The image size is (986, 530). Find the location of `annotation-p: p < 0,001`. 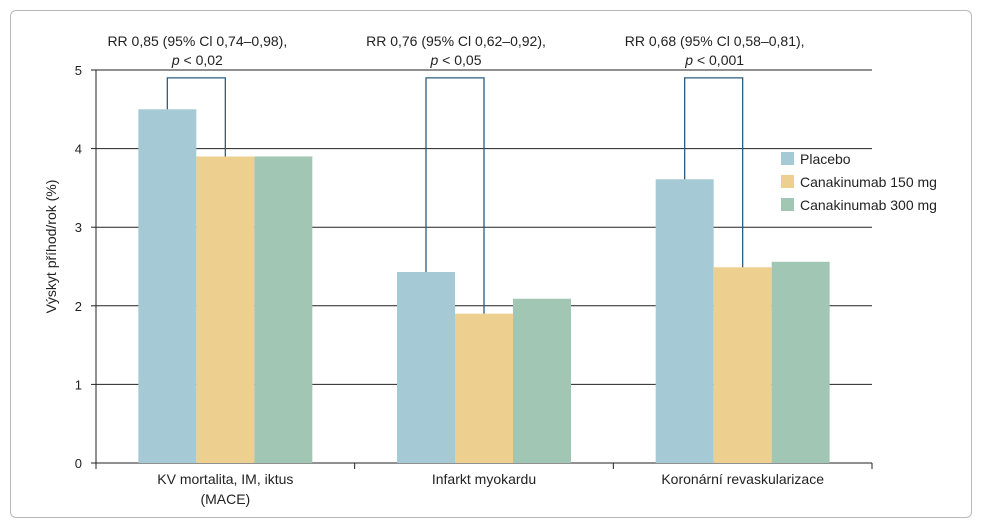

annotation-p: p < 0,001 is located at coordinates (714, 60).